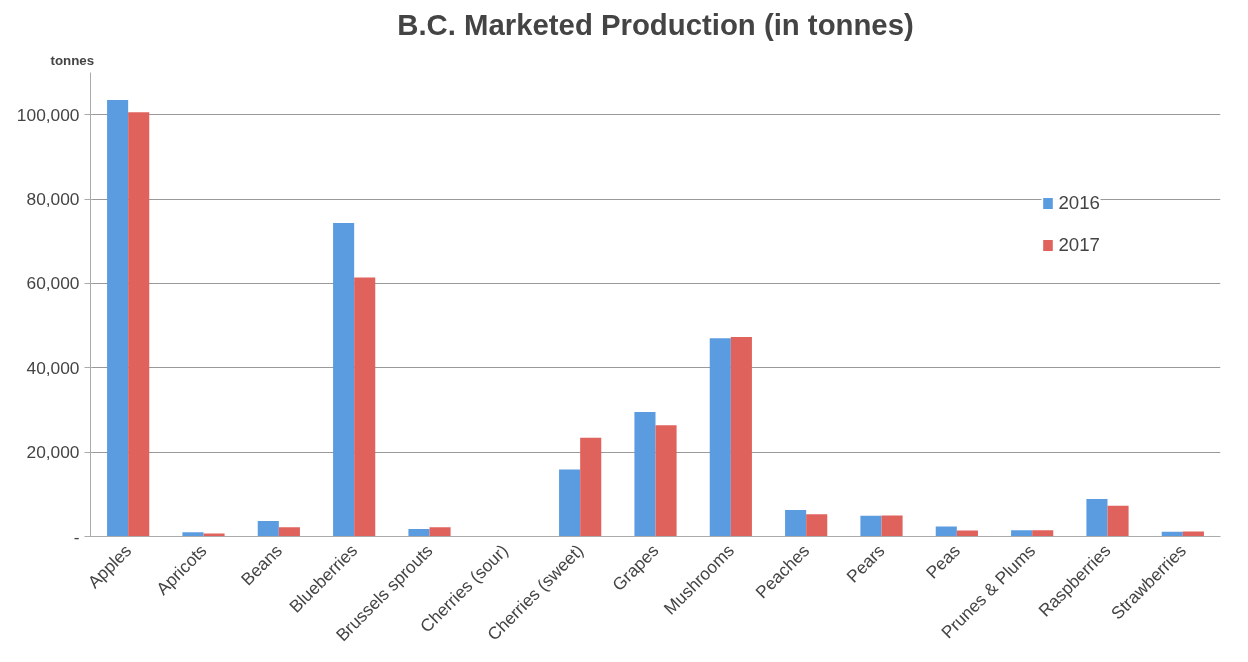 Image resolution: width=1248 pixels, height=662 pixels. What do you see at coordinates (53, 283) in the screenshot?
I see `y-tick-label: 60,000` at bounding box center [53, 283].